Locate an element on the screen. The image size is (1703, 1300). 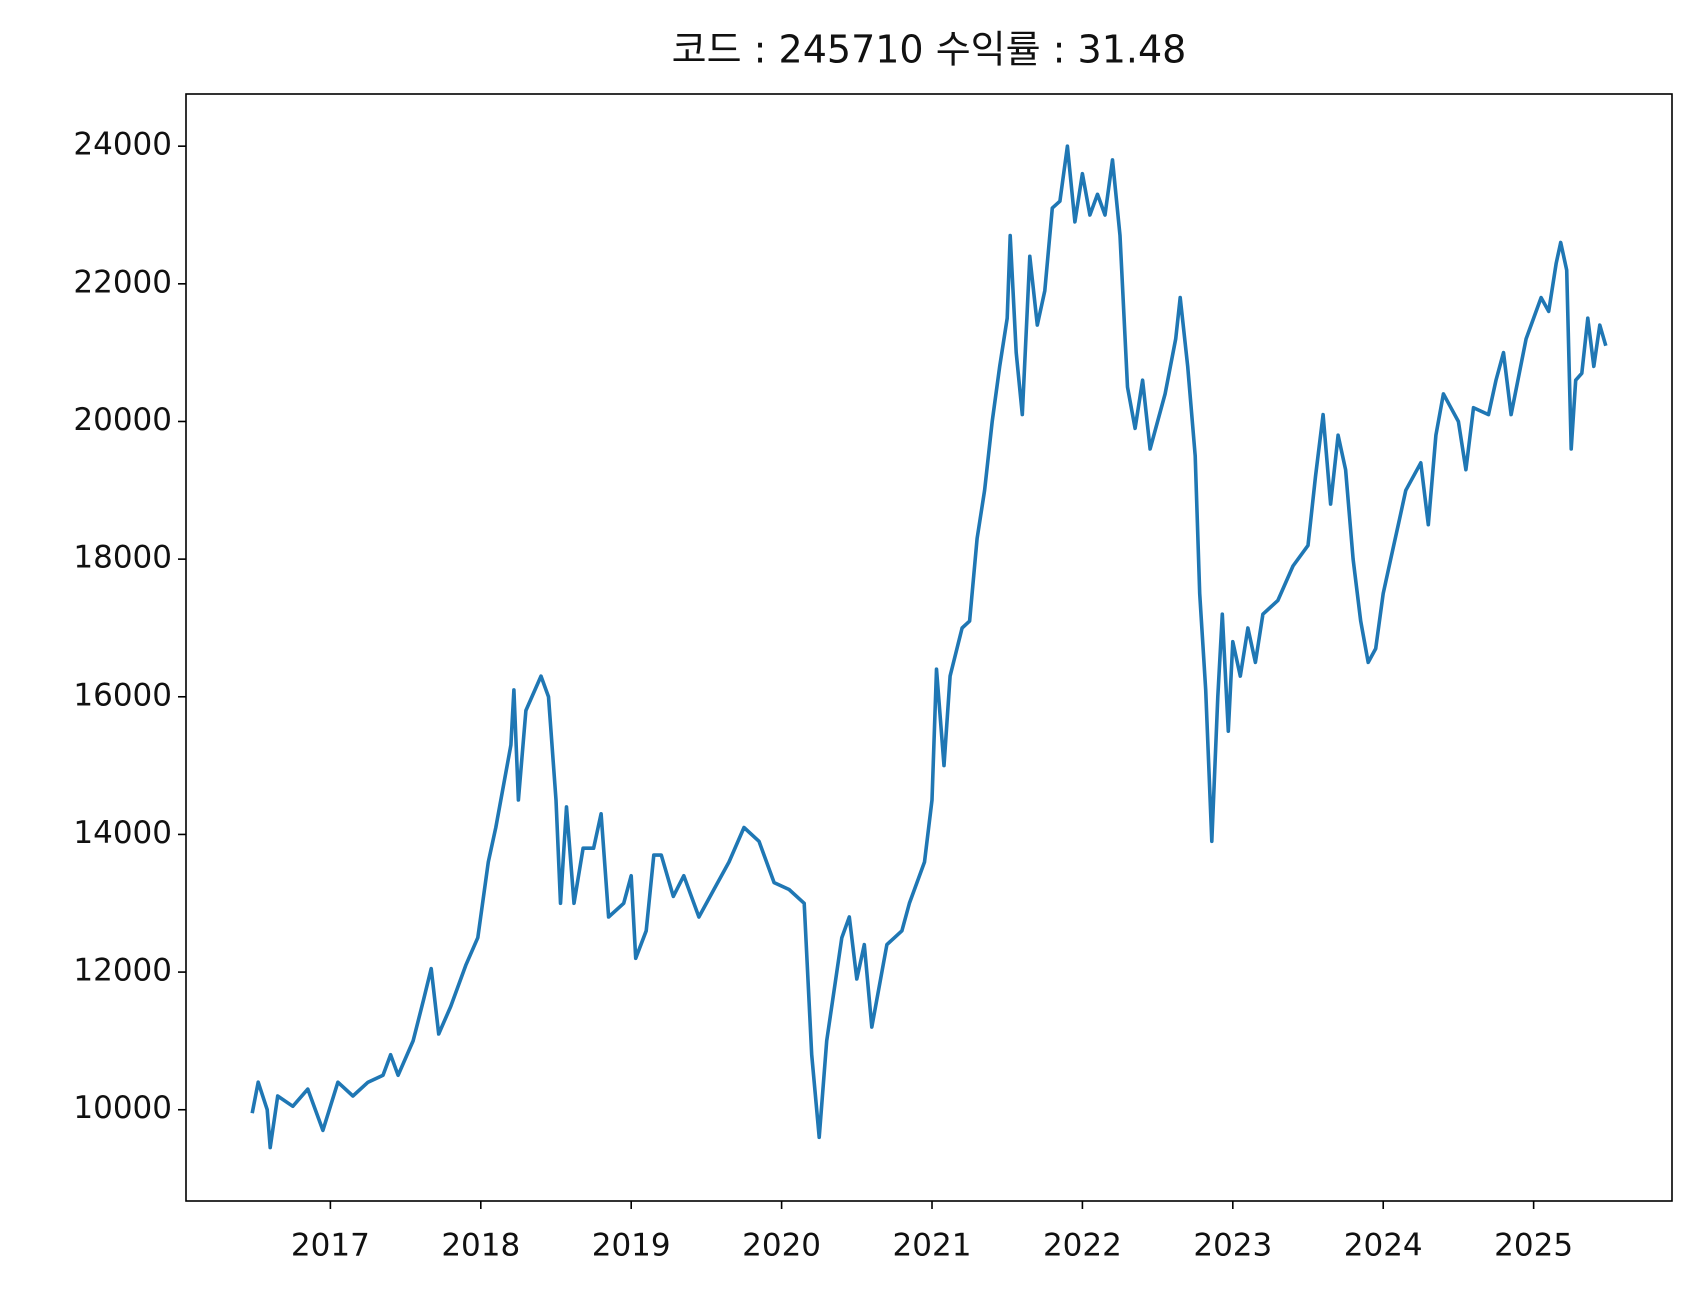
x-tick-label: 2022 is located at coordinates (1082, 1246).